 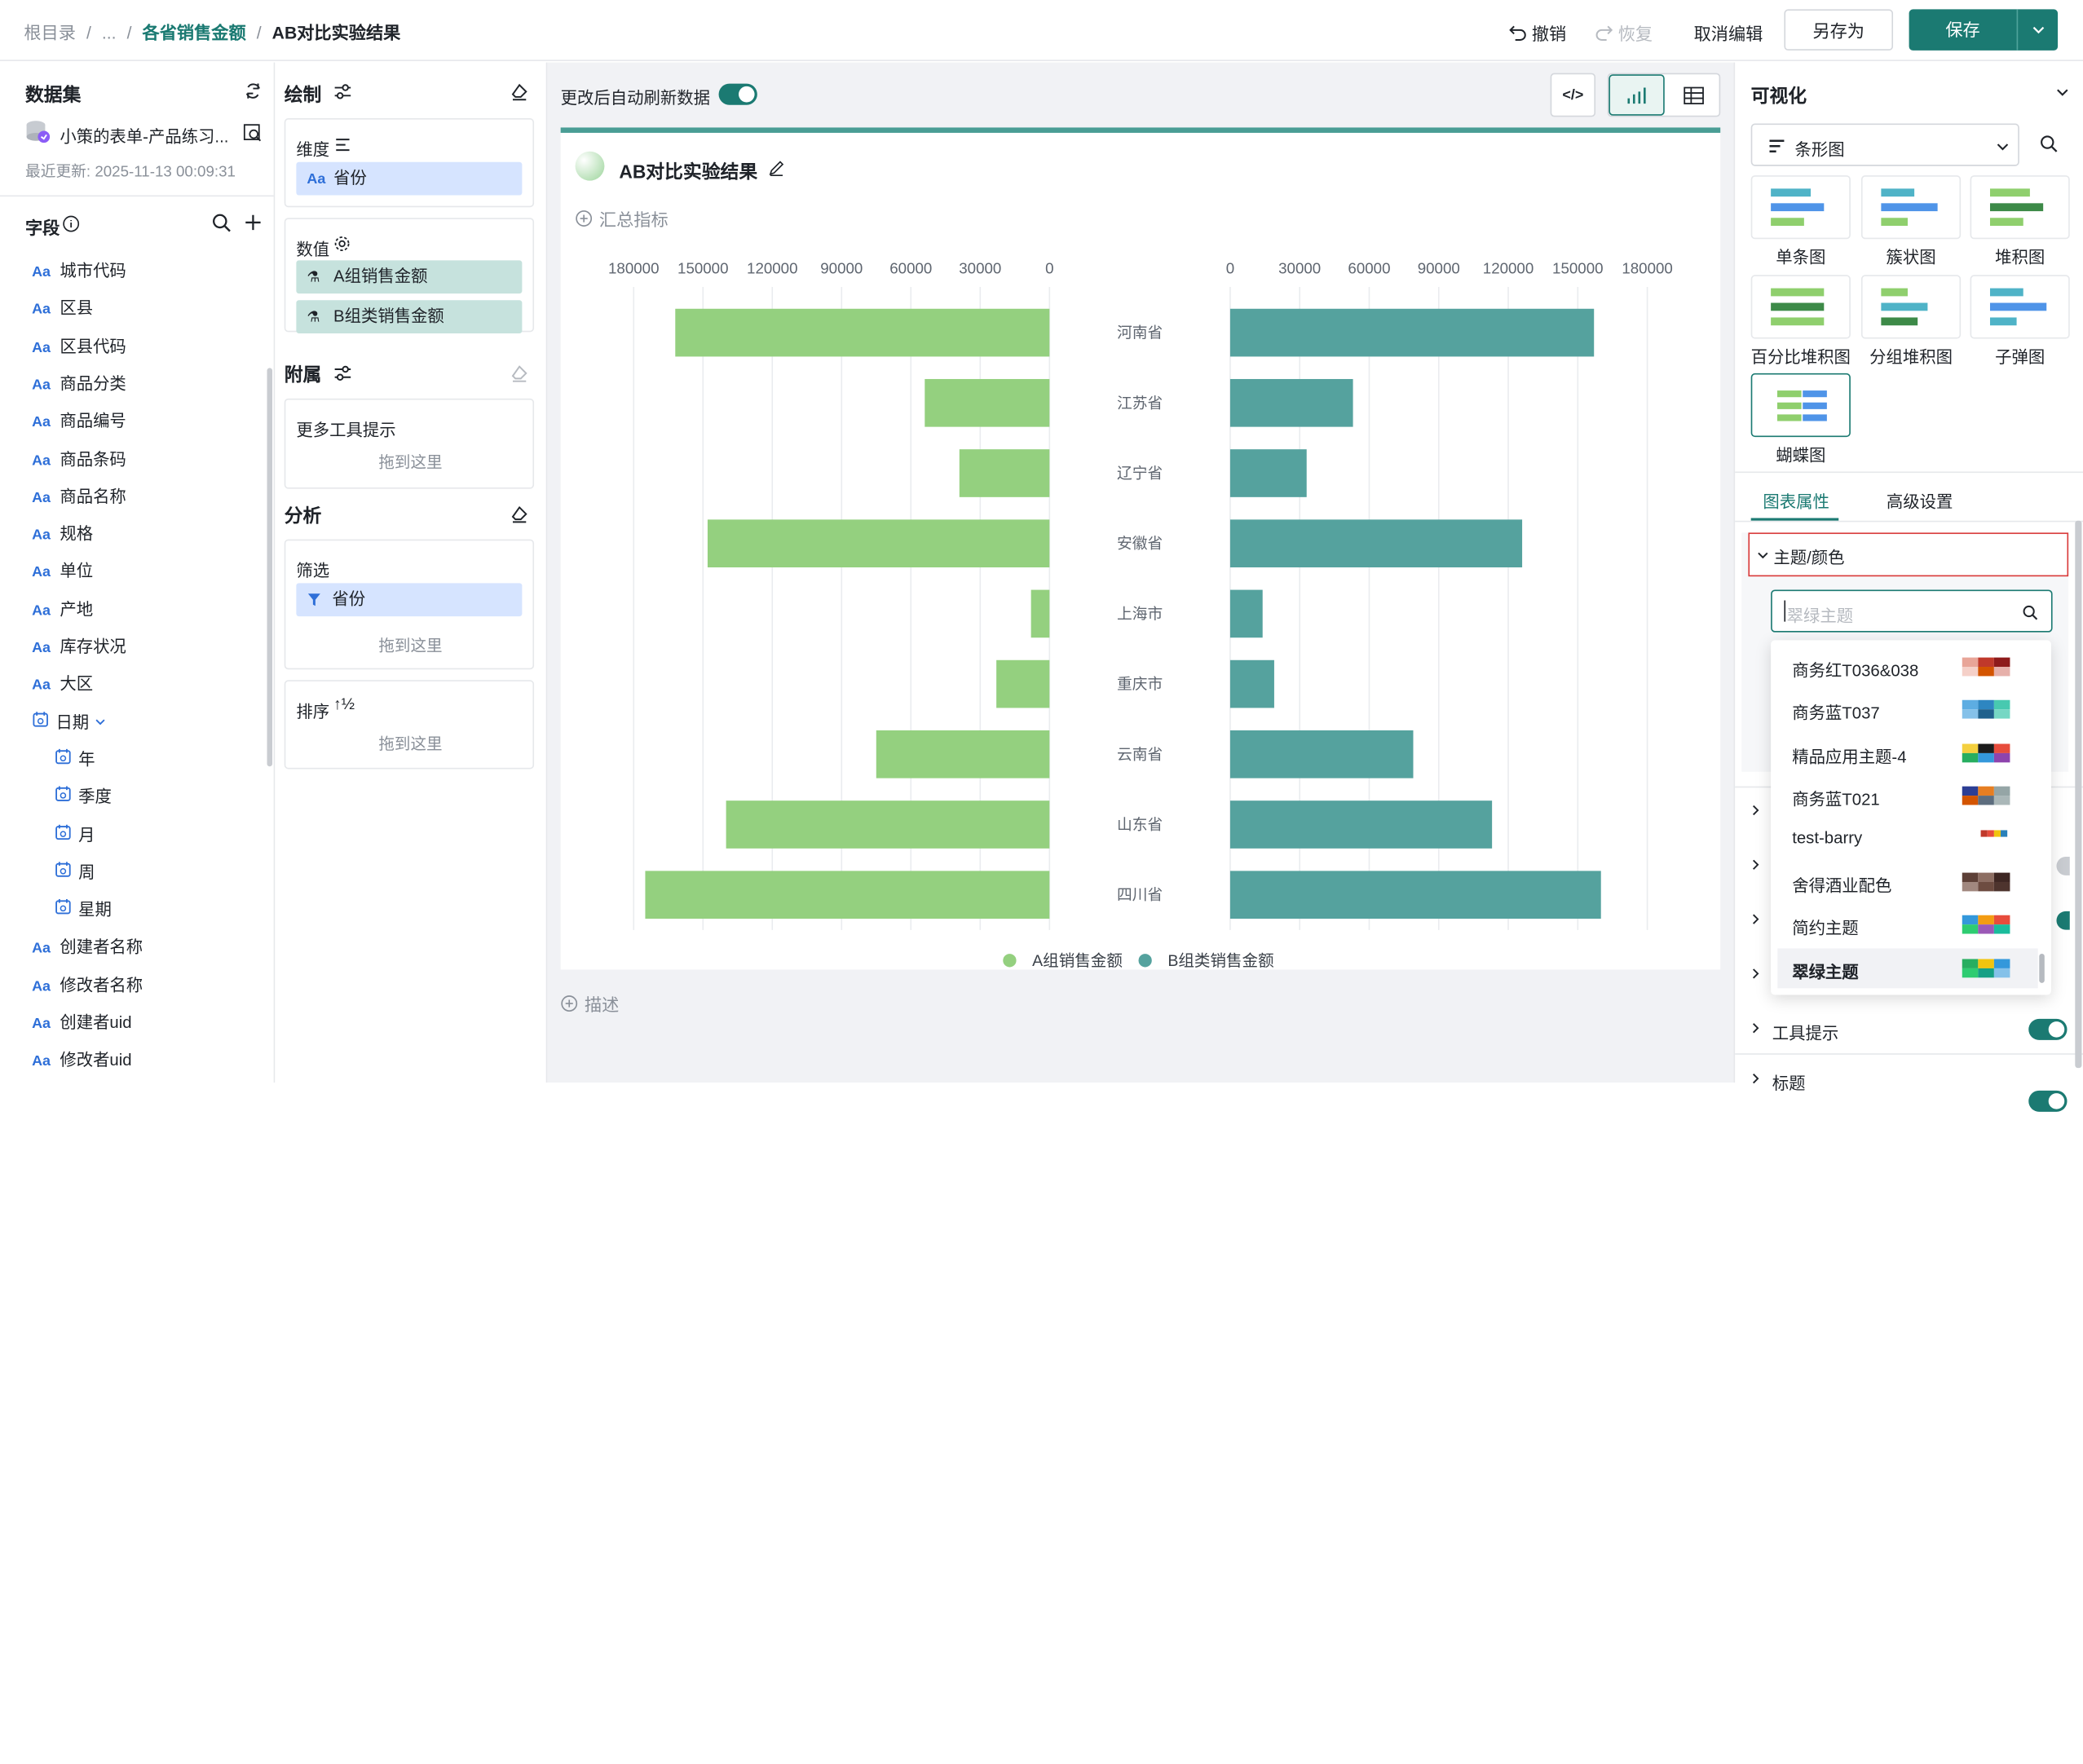 I want to click on theme-option: 翠绿主题, so click(x=1907, y=968).